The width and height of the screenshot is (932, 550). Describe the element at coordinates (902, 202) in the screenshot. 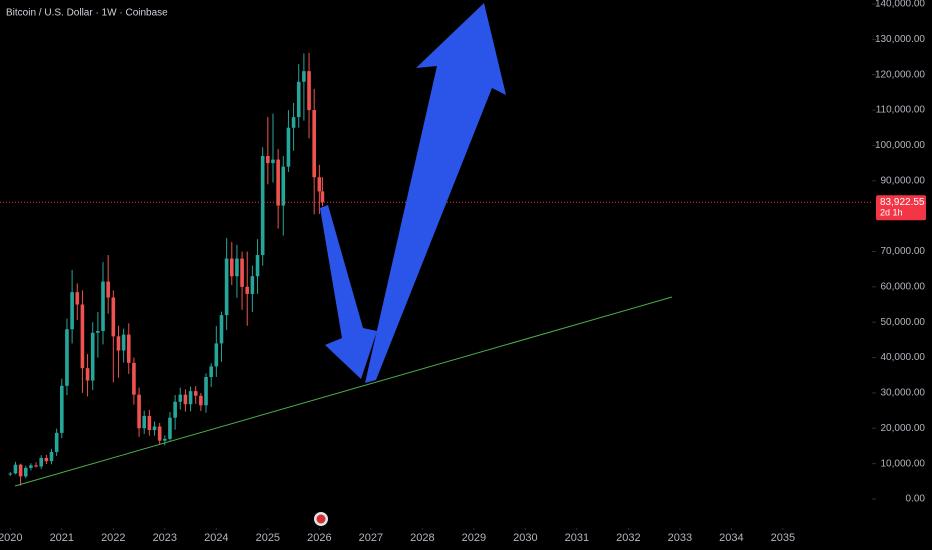

I see `last-price-label: 83,922.55` at that location.